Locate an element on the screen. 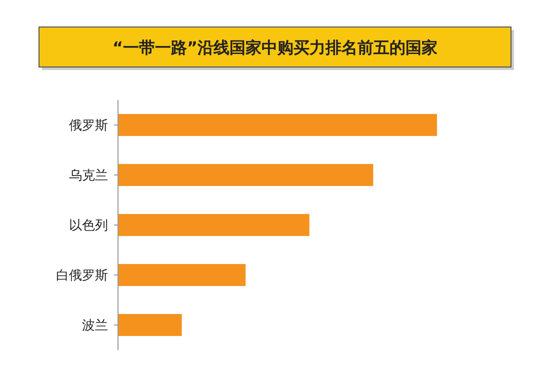 This screenshot has width=550, height=388. chart-title: “一带一路”沿线国家中购买力排名前五的国家 is located at coordinates (275, 47).